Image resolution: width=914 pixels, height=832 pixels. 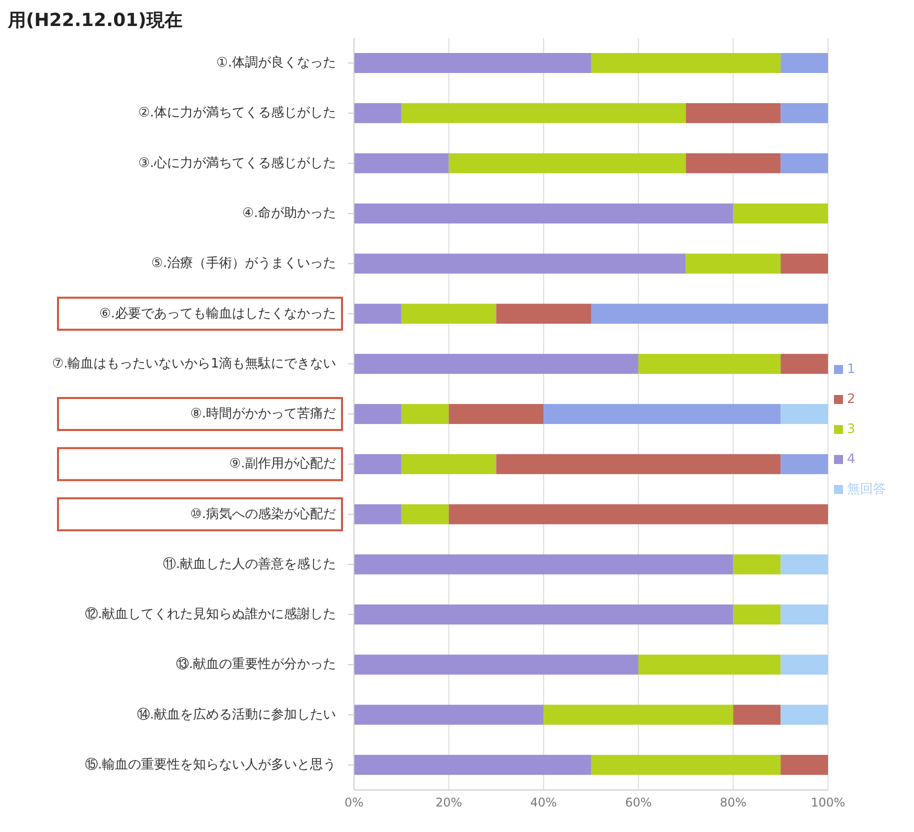 I want to click on y-tick-label: ②.体に力が満ちてくる感じがした, so click(x=237, y=113).